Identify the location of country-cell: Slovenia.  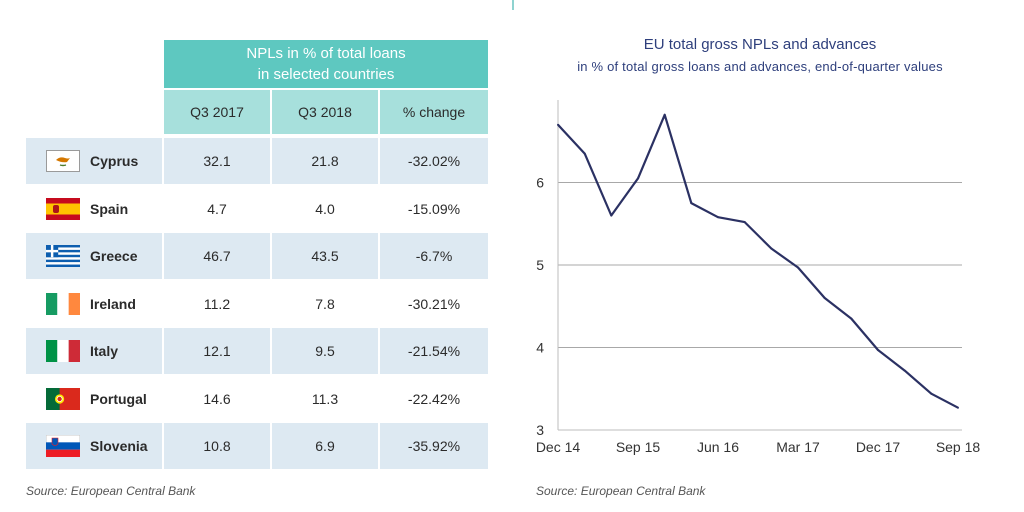
(94, 446).